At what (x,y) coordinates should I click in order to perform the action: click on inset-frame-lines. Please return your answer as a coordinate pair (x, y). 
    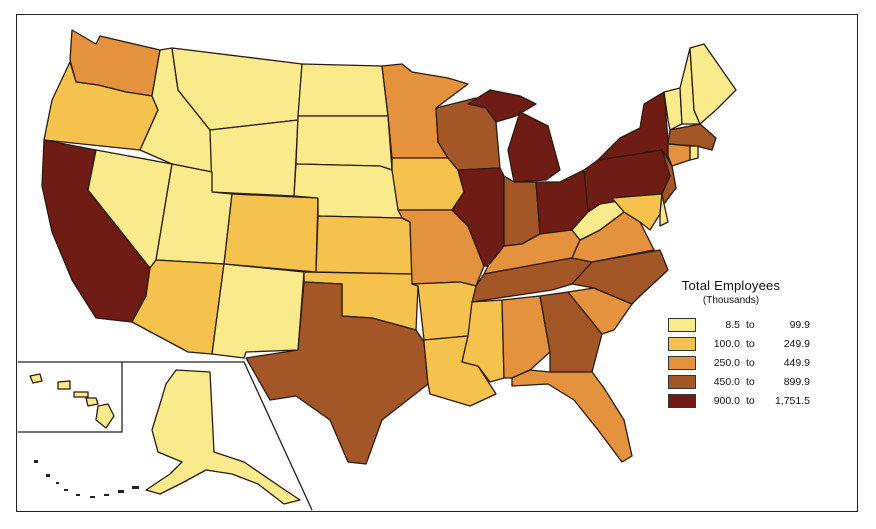
    Looking at the image, I should click on (165, 436).